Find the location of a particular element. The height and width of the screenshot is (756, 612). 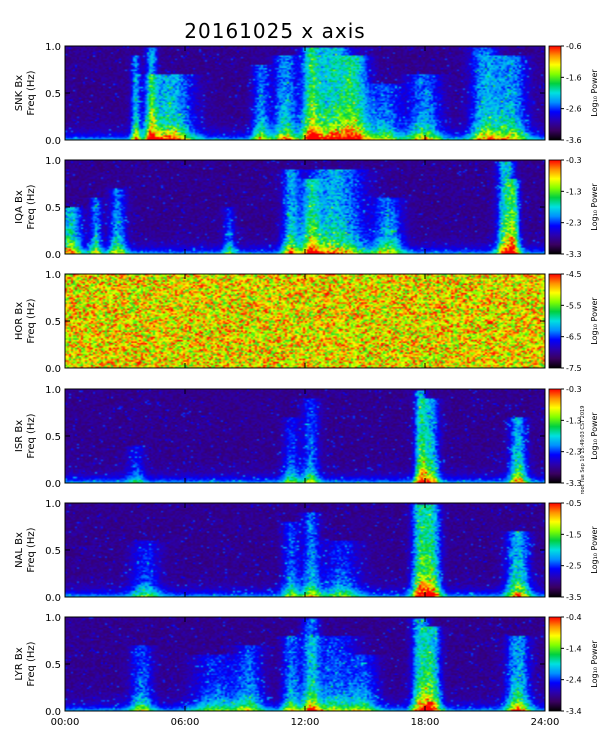

y-axis-station-label: IQA Bx is located at coordinates (19, 207).